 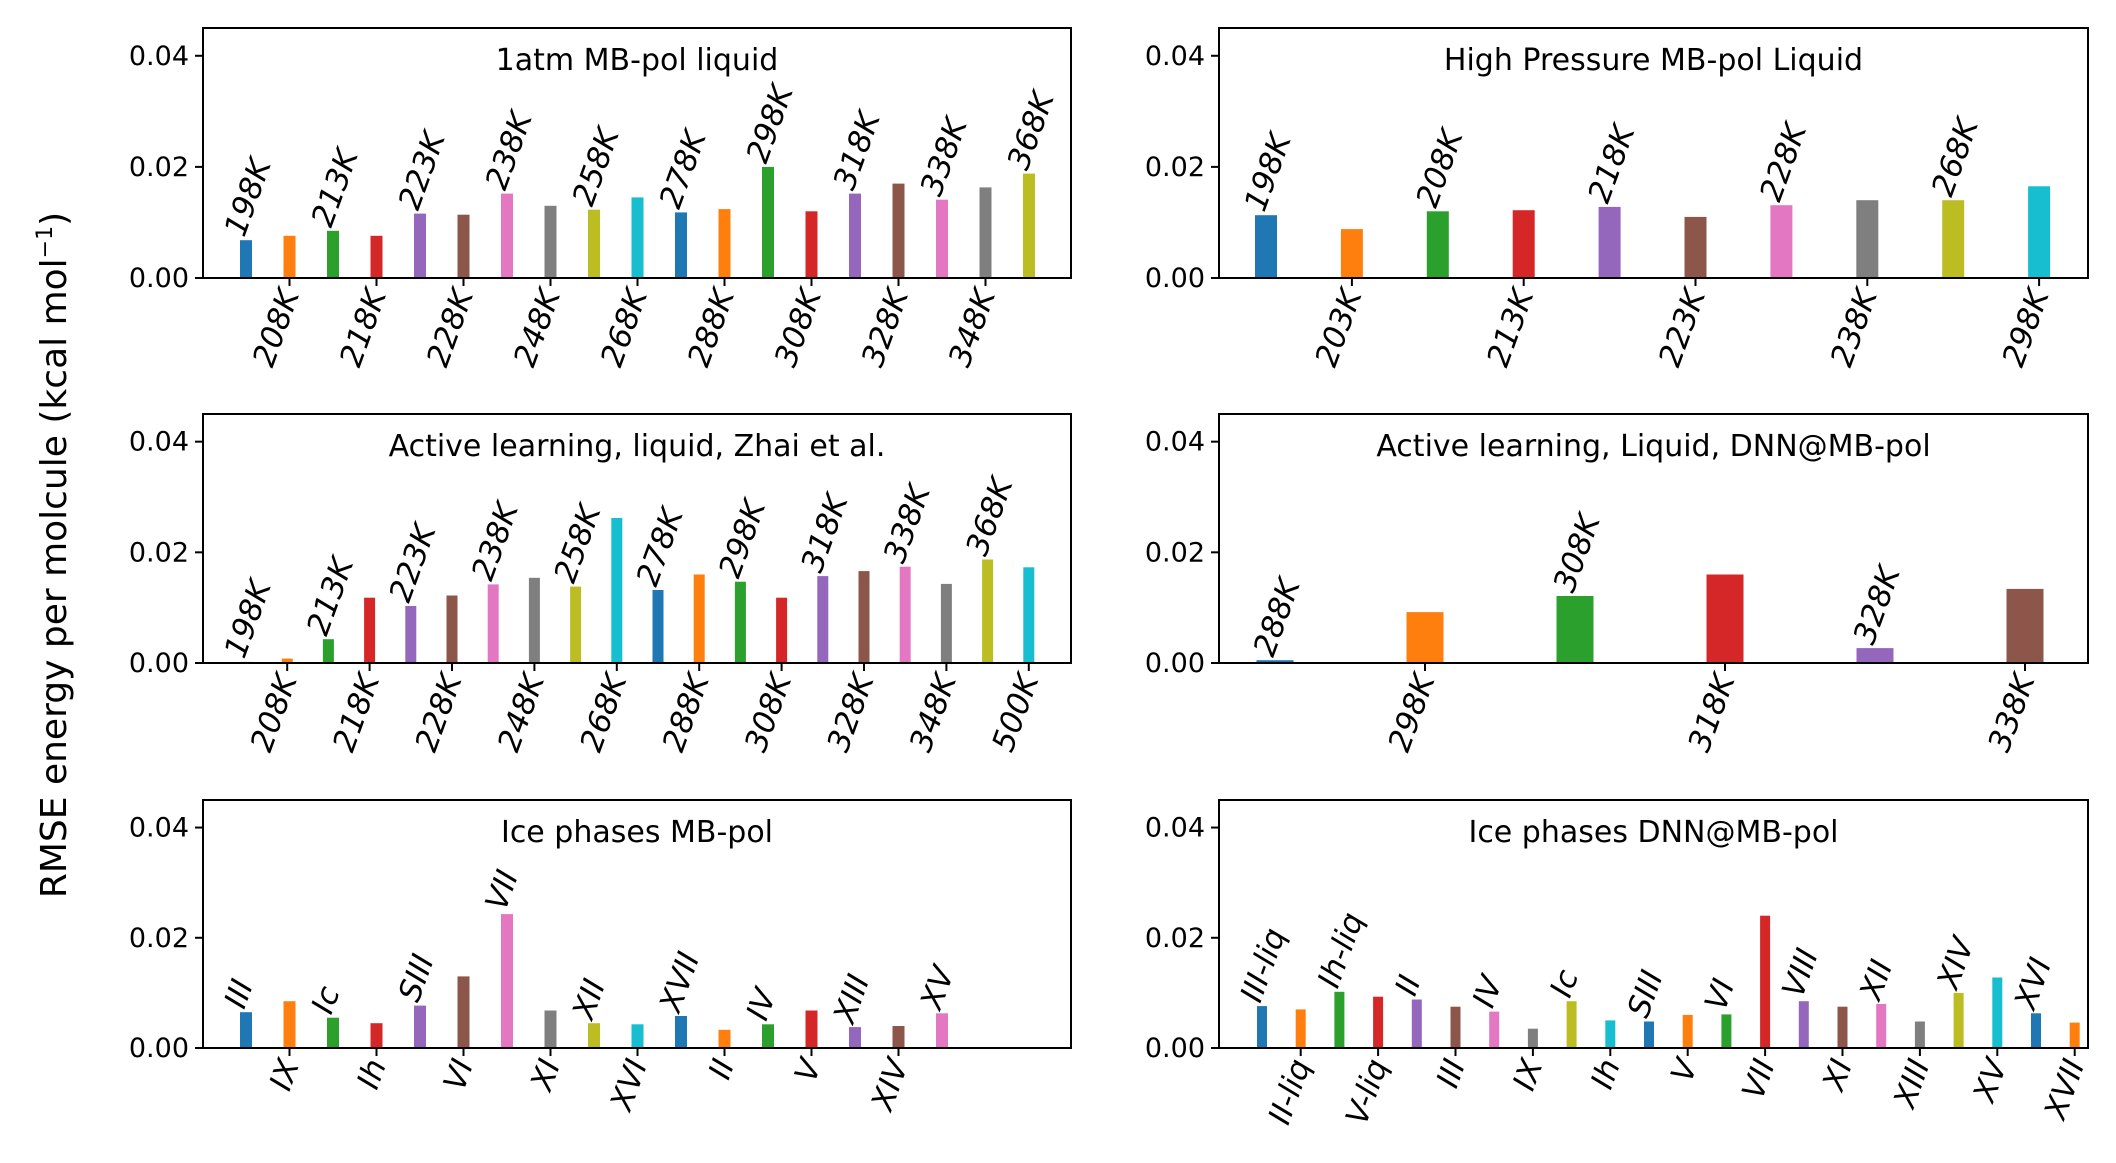 What do you see at coordinates (1564, 983) in the screenshot?
I see `bar-label-Ic: Ic` at bounding box center [1564, 983].